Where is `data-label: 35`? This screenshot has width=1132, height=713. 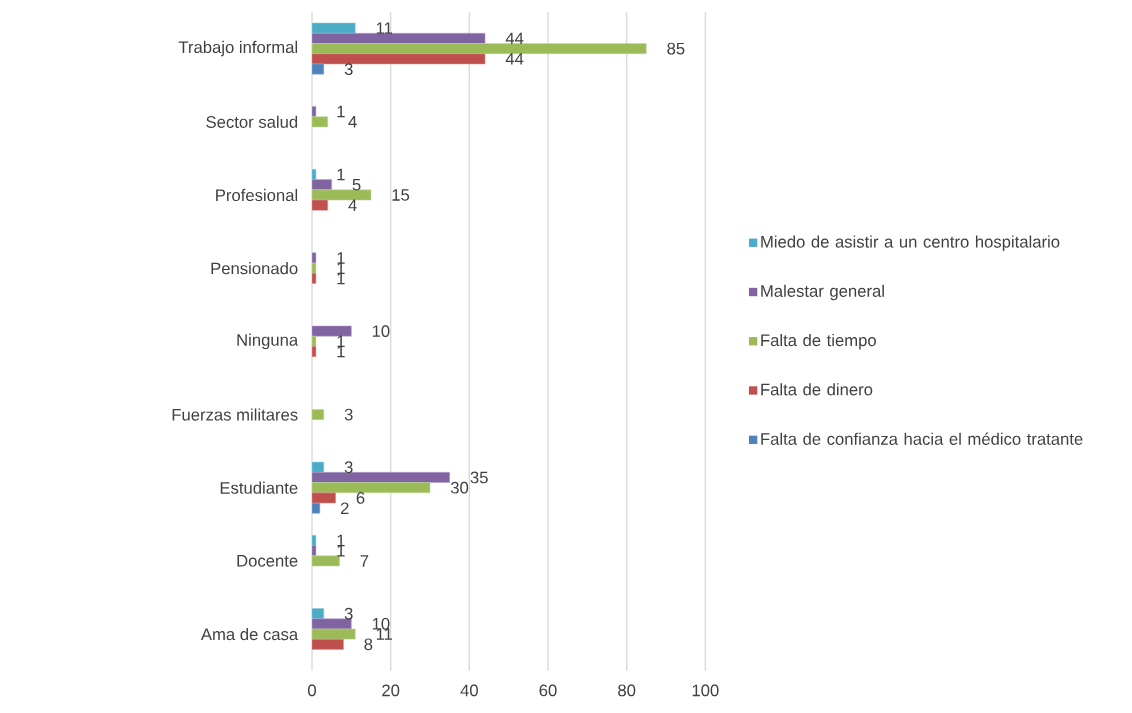
data-label: 35 is located at coordinates (479, 477).